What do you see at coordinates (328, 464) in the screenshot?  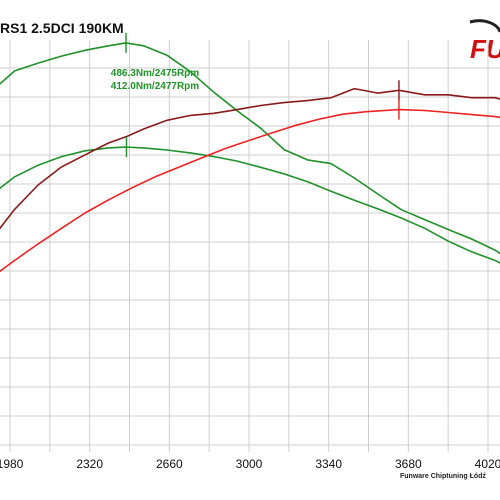 I see `x-tick-label: 3340` at bounding box center [328, 464].